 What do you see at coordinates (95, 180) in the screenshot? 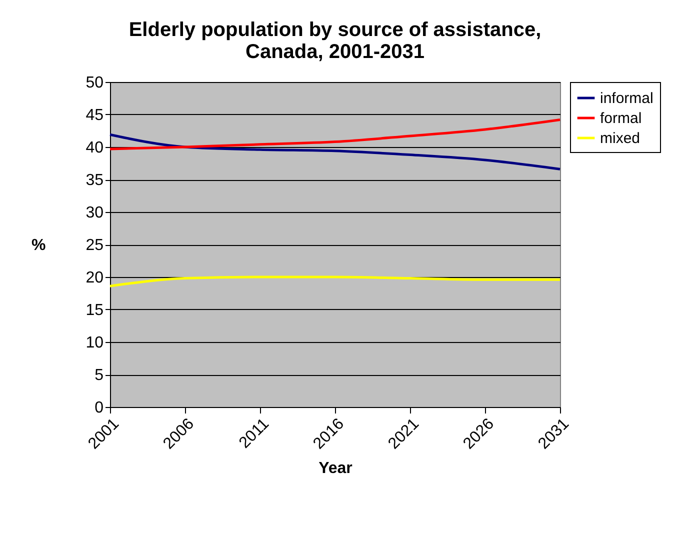
I see `y-tick-label: 35` at bounding box center [95, 180].